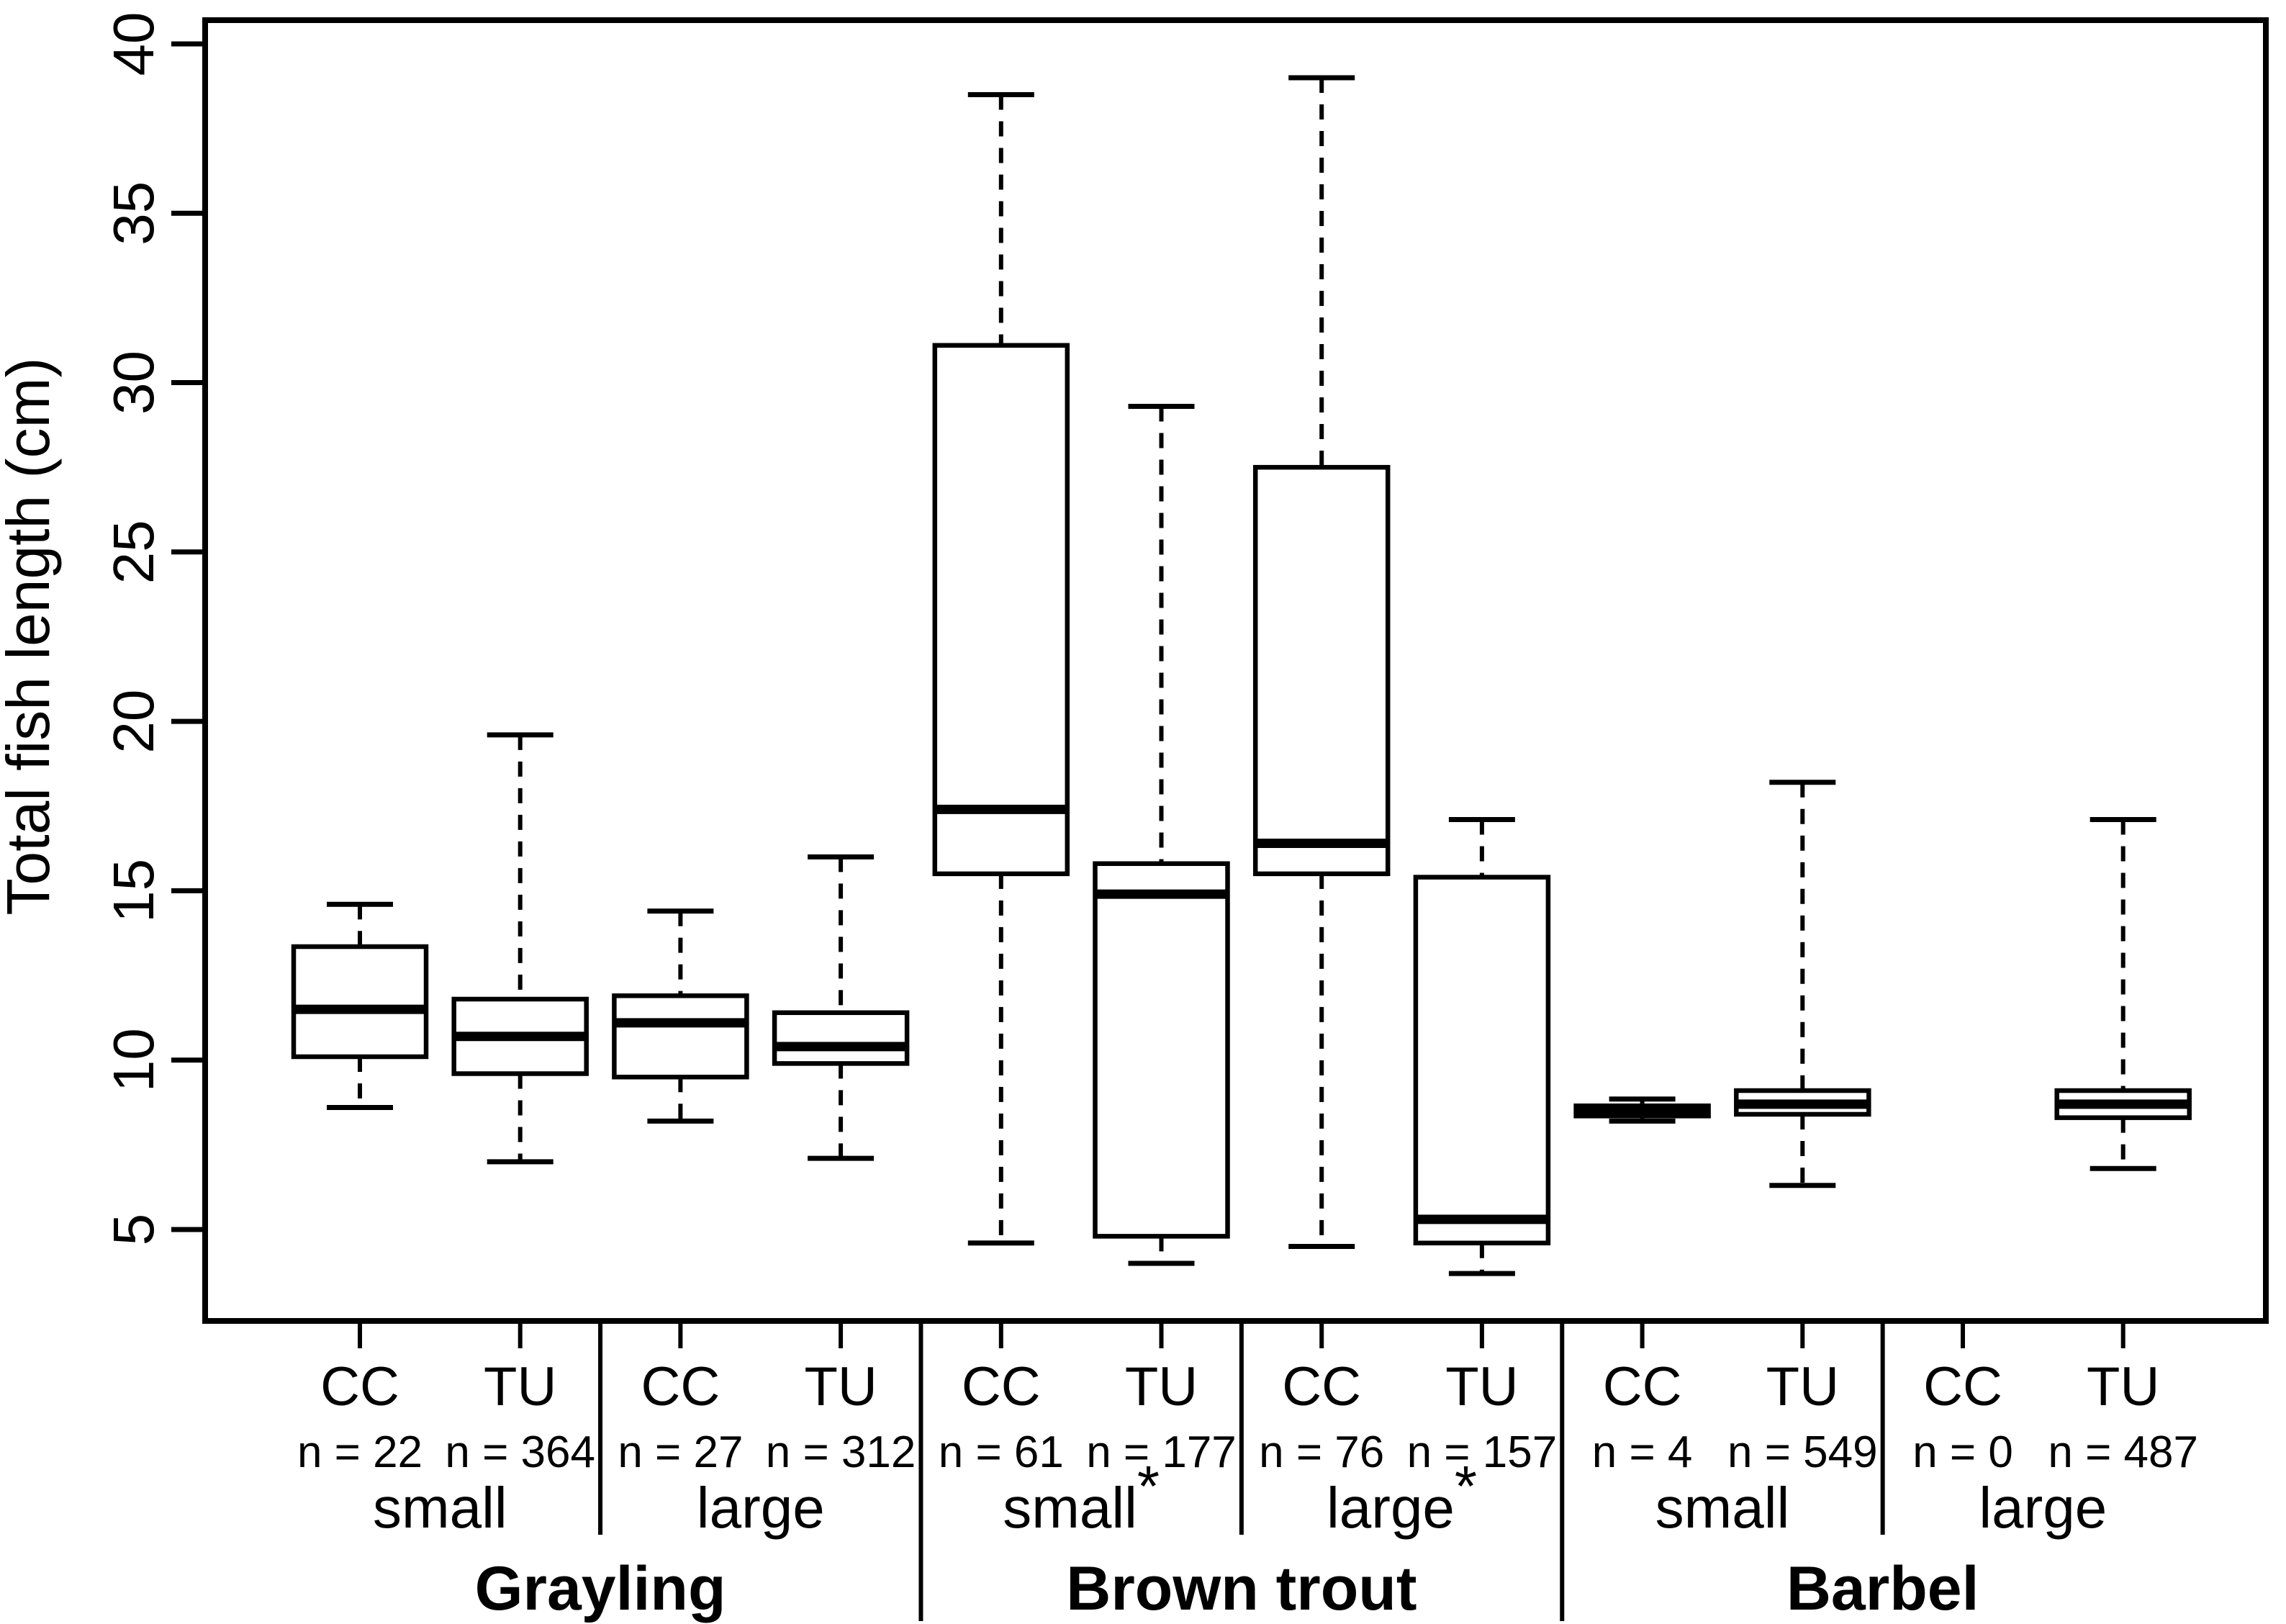 This screenshot has height=1624, width=2286. What do you see at coordinates (133, 722) in the screenshot?
I see `y-tick-label: 20` at bounding box center [133, 722].